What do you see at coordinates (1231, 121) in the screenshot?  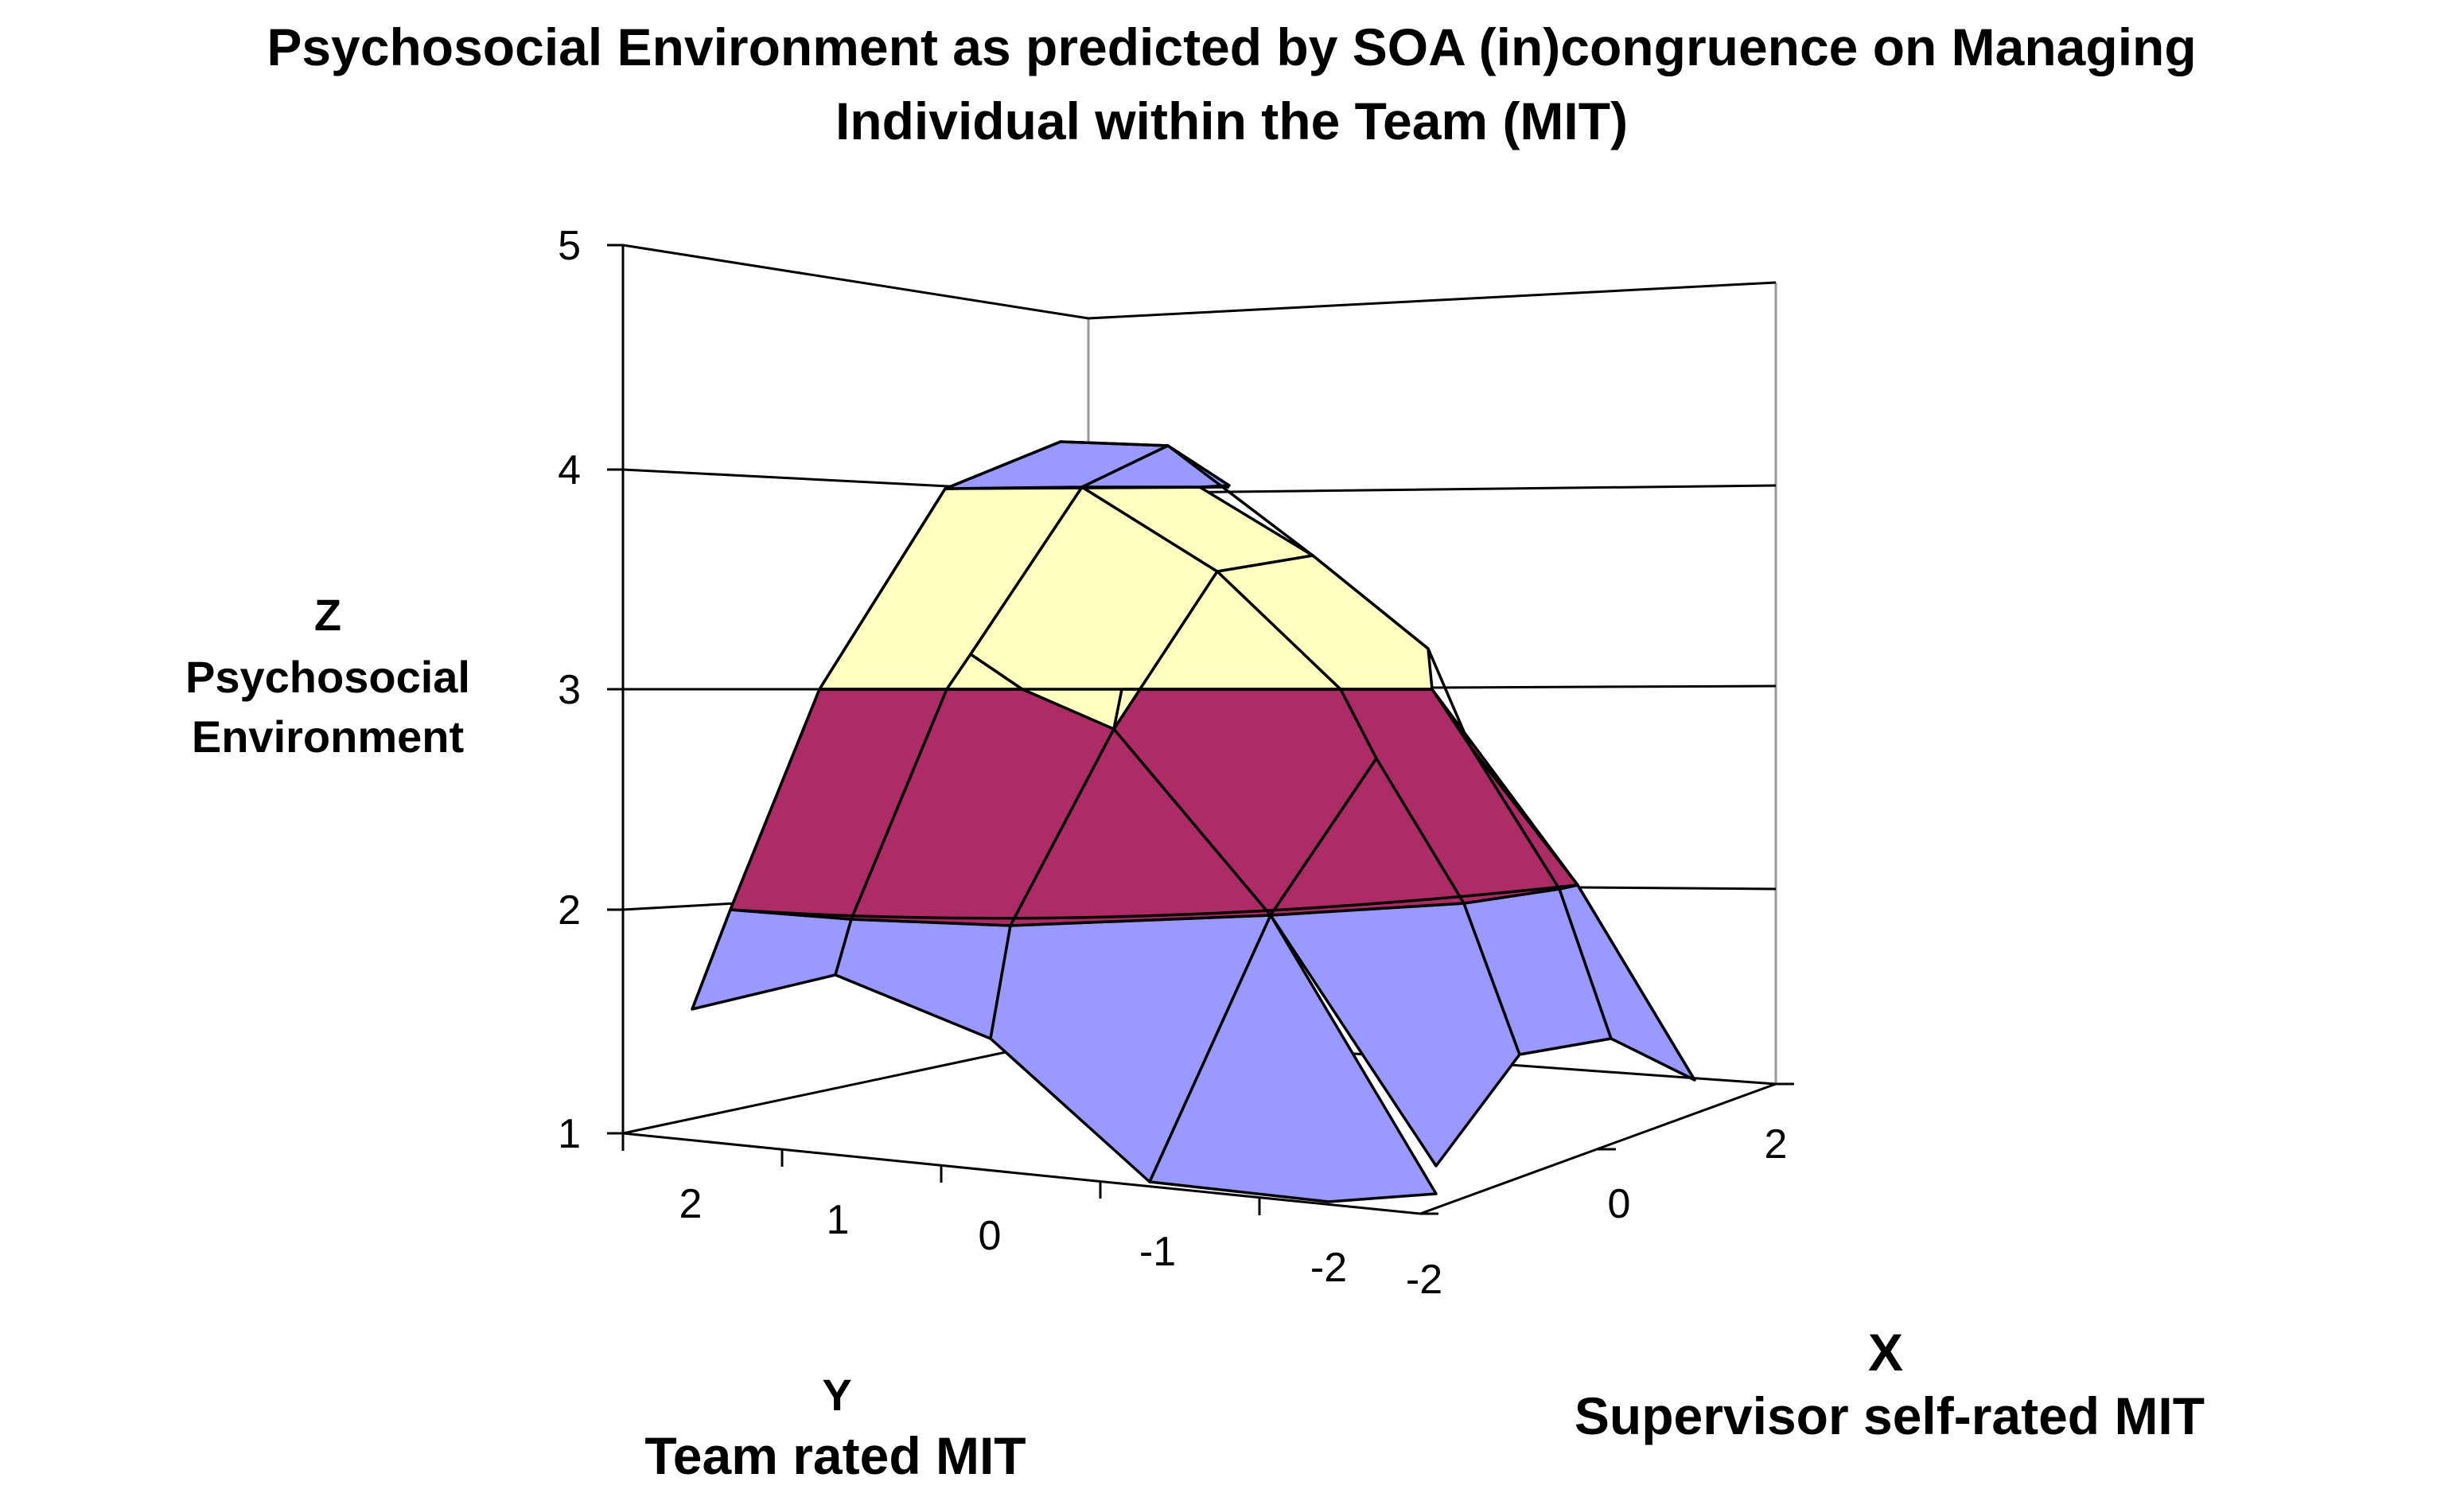 I see `chart-title-line2: Individual within the Team (MIT)` at bounding box center [1231, 121].